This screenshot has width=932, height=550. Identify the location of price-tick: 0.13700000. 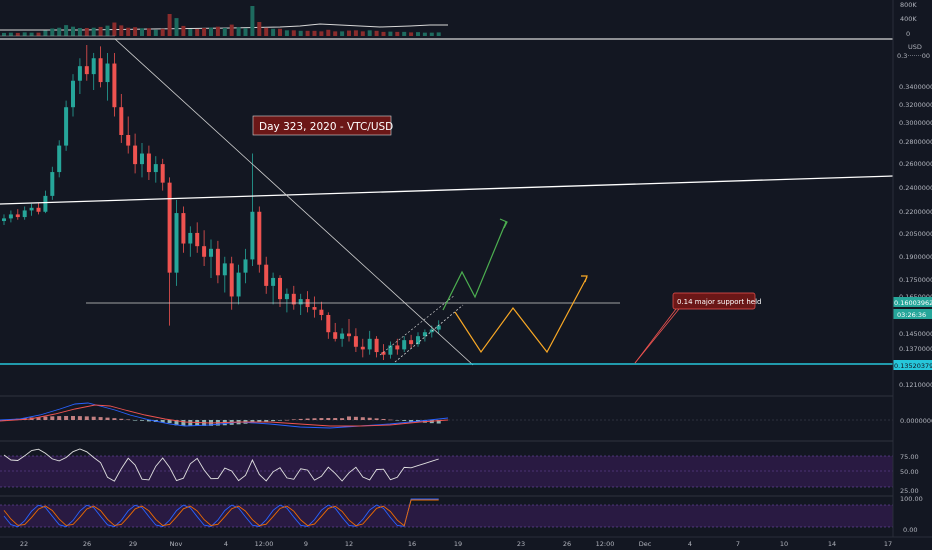
(915, 349).